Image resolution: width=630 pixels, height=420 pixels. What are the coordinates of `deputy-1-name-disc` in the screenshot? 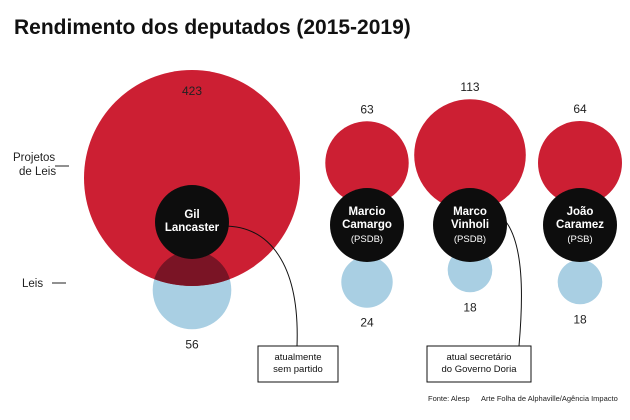 It's located at (367, 225).